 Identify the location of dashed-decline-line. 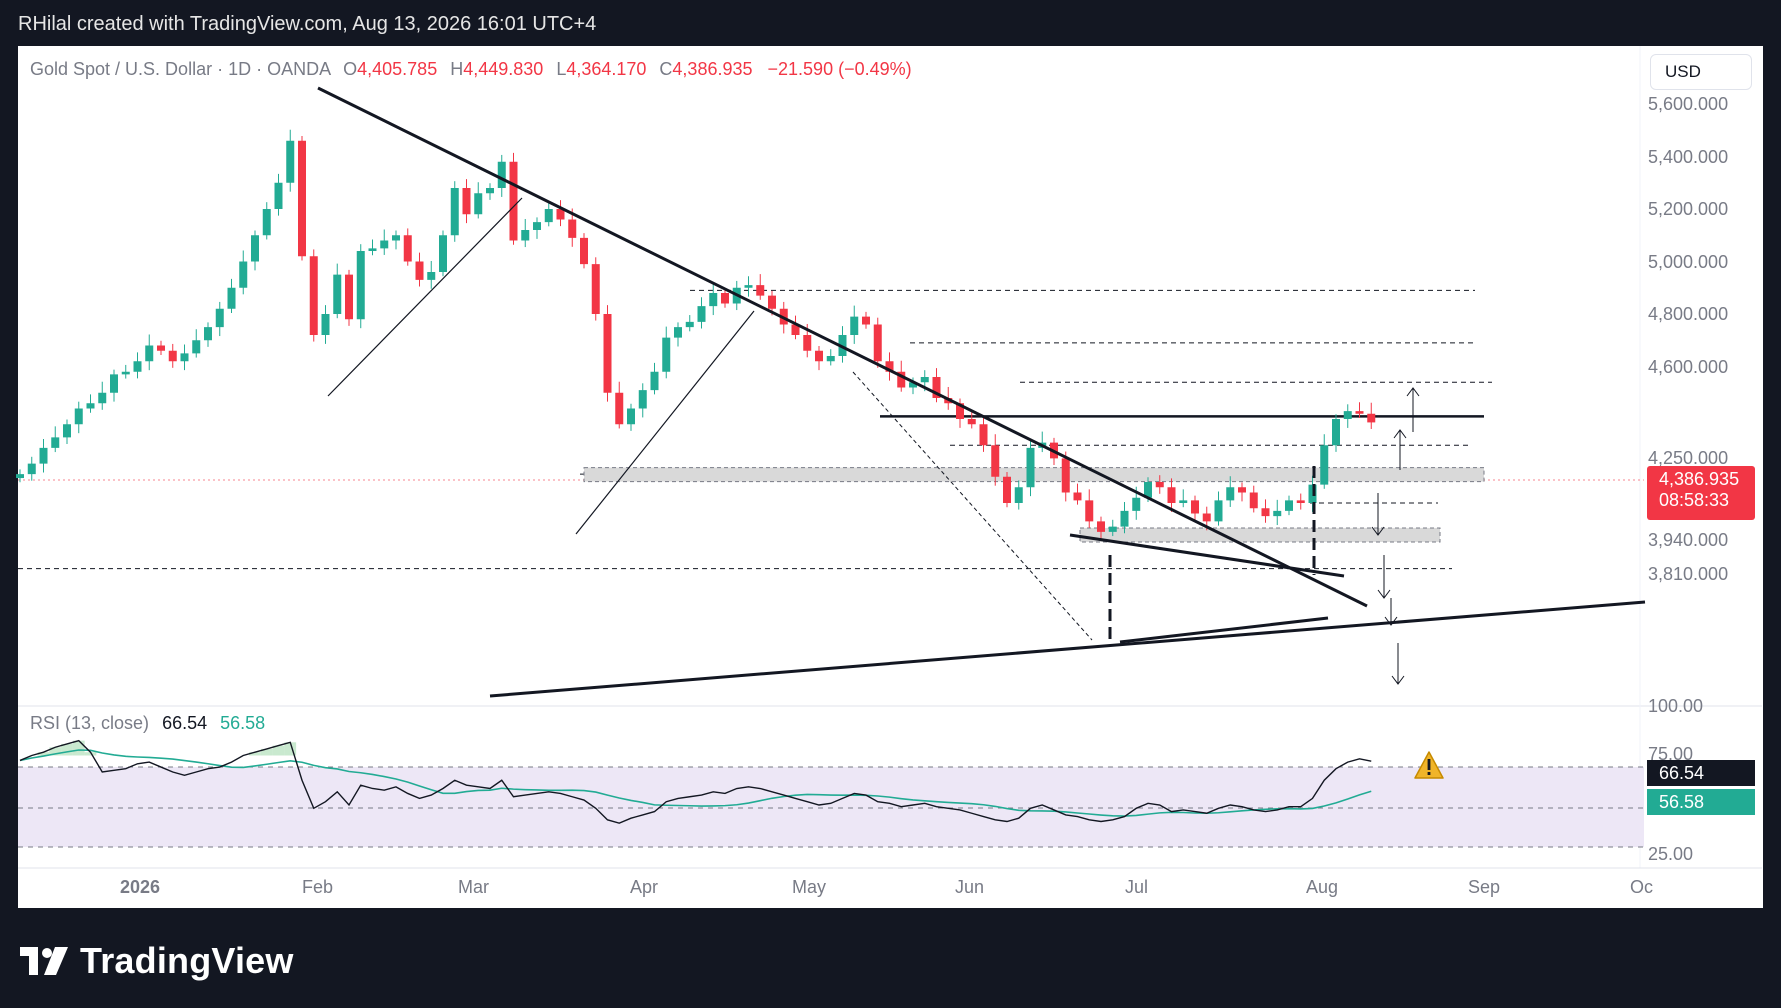
(972, 506).